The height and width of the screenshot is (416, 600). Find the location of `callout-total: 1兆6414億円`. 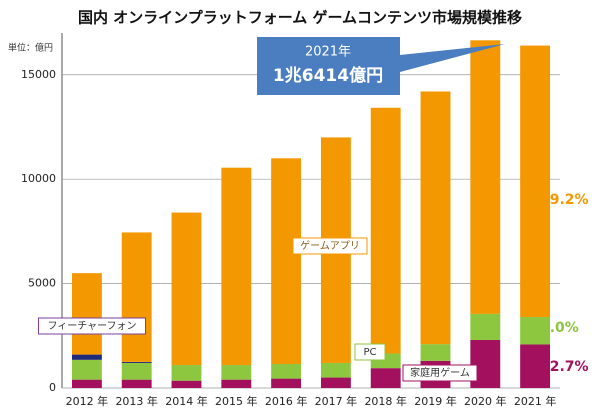

callout-total: 1兆6414億円 is located at coordinates (328, 75).